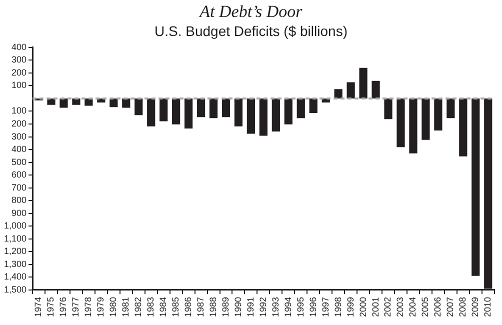 This screenshot has height=325, width=502. What do you see at coordinates (138, 307) in the screenshot?
I see `x-tick-label: 1982` at bounding box center [138, 307].